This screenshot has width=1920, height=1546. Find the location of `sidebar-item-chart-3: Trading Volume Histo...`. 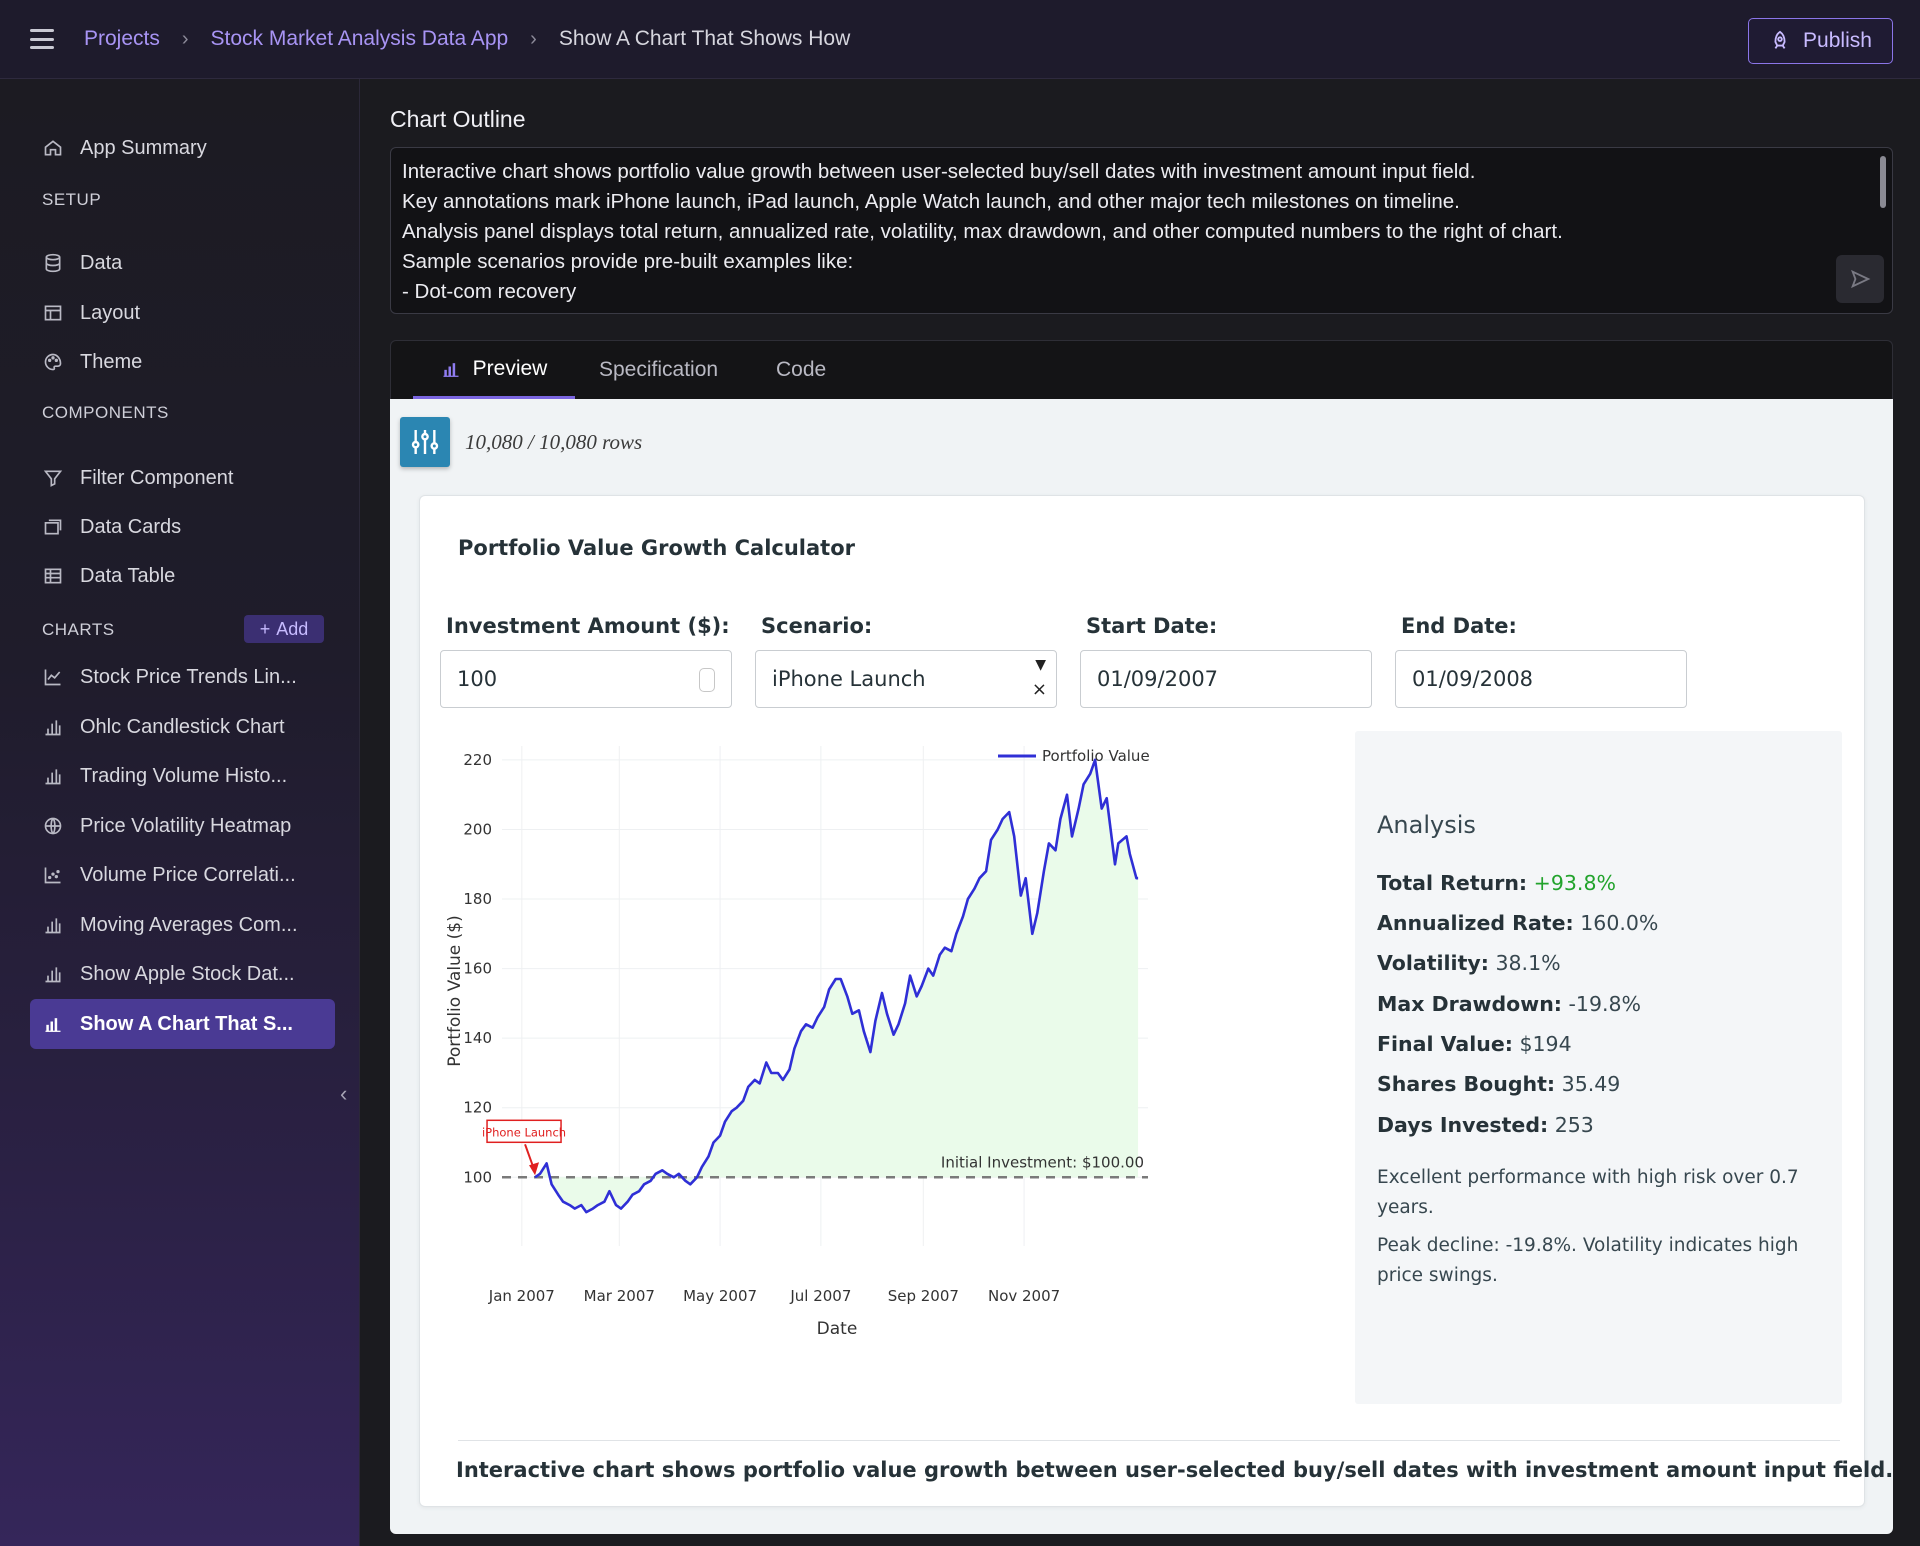

sidebar-item-chart-3: Trading Volume Histo... is located at coordinates (182, 776).